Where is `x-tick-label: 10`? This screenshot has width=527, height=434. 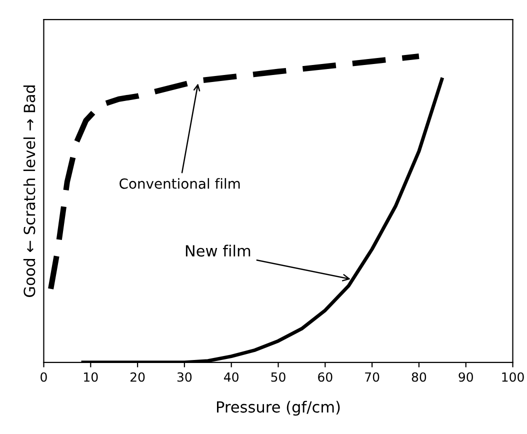 x-tick-label: 10 is located at coordinates (91, 377).